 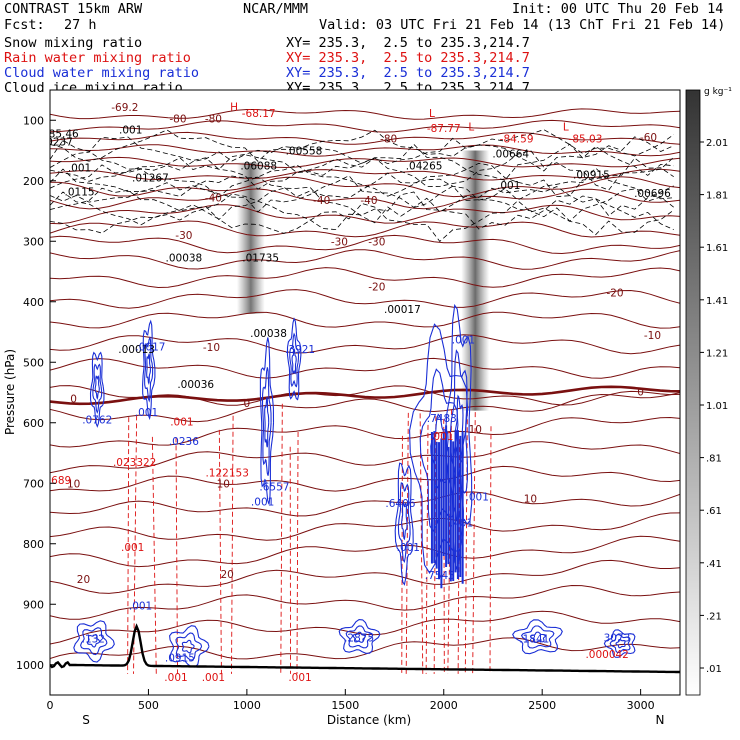 What do you see at coordinates (195, 385) in the screenshot?
I see `extremum-label: .00036` at bounding box center [195, 385].